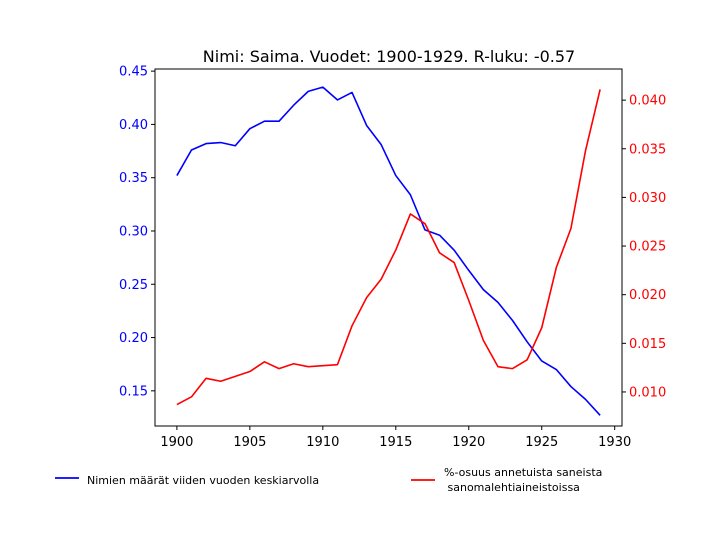 This screenshot has height=548, width=721. I want to click on x-tick-label-1905: 1905, so click(249, 442).